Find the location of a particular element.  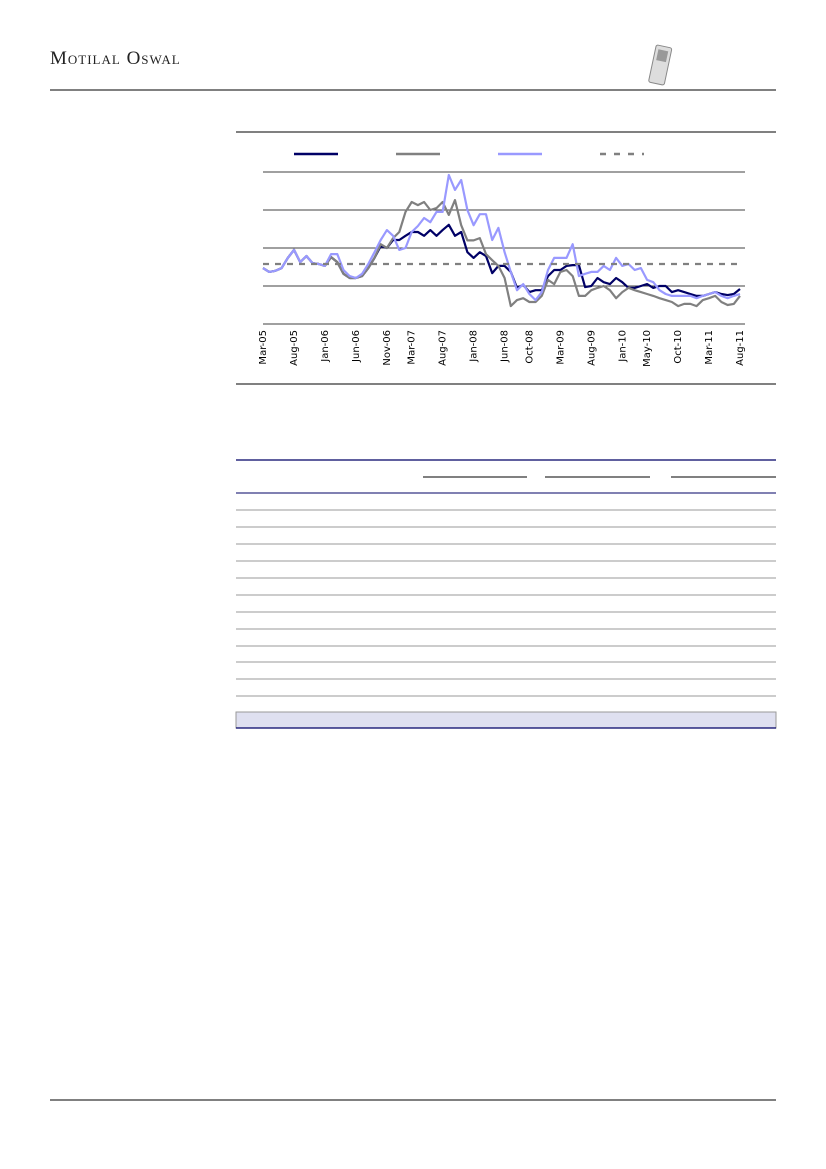

x-tick-label: Aug-09 is located at coordinates (591, 348).